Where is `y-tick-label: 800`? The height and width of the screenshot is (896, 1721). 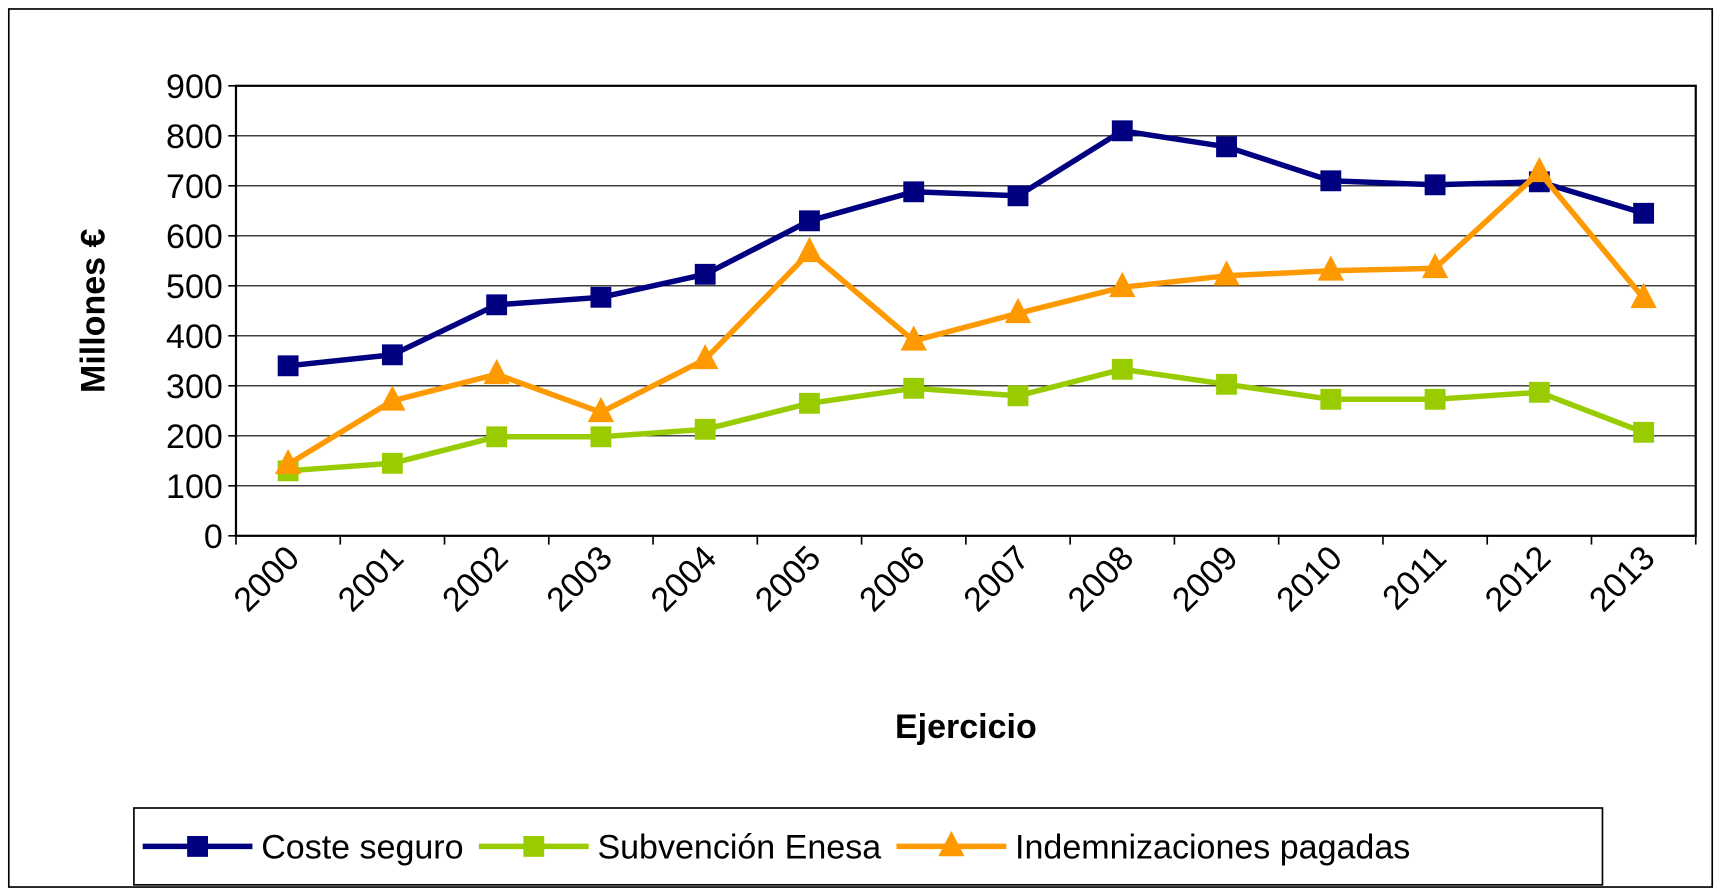 y-tick-label: 800 is located at coordinates (194, 137).